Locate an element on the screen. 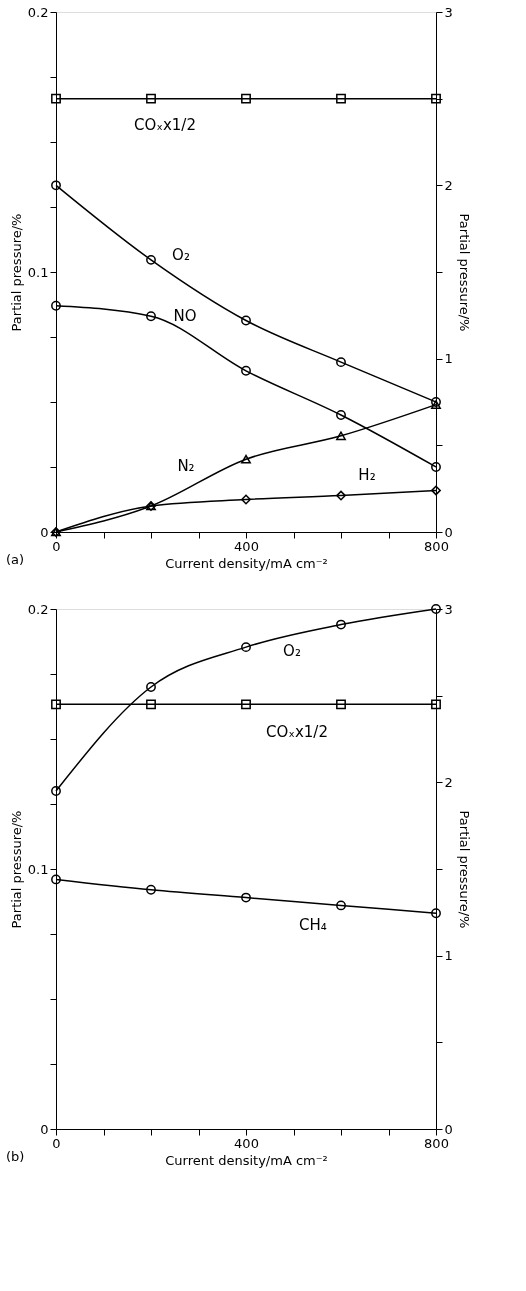  text: (b) is located at coordinates (15, 1156).